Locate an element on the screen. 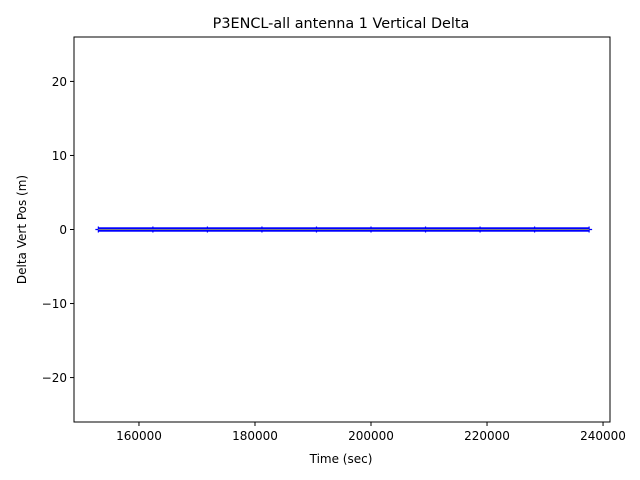 The height and width of the screenshot is (480, 640). y-tick-label: 0 is located at coordinates (63, 230).